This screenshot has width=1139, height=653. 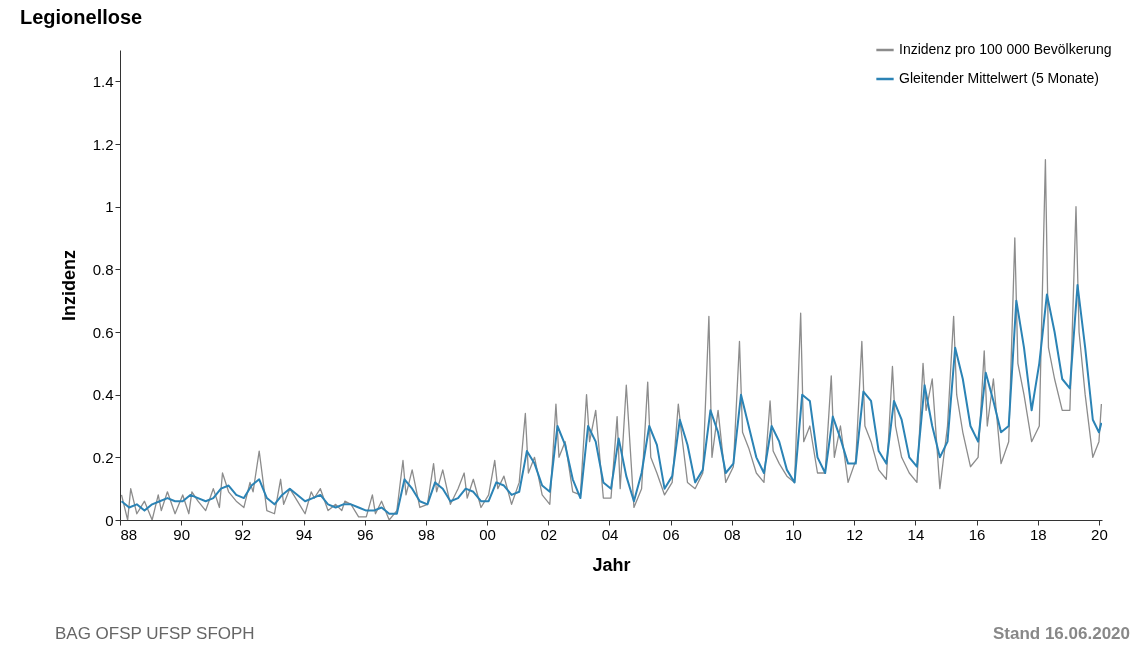 What do you see at coordinates (1099, 534) in the screenshot?
I see `x-tick-label: 20` at bounding box center [1099, 534].